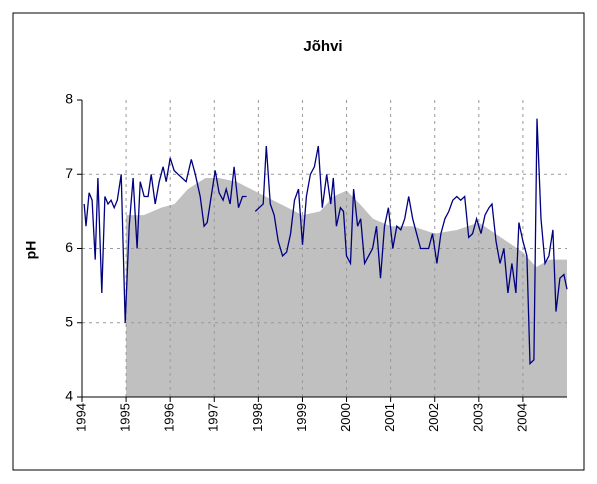 The width and height of the screenshot is (597, 484). Describe the element at coordinates (31, 250) in the screenshot. I see `y-axis-label: pH` at that location.